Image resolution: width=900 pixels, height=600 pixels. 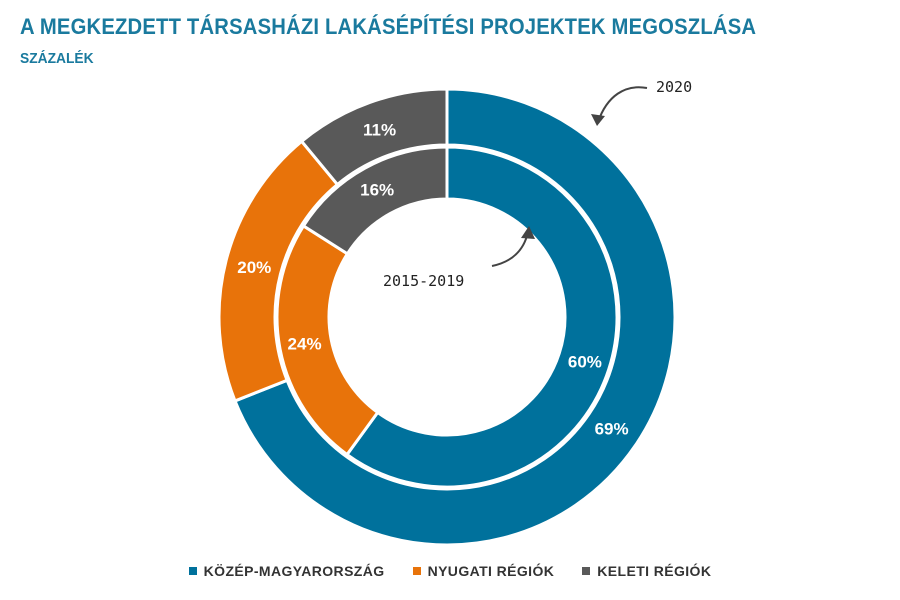 I want to click on data-label-outer-nyugati-regiok: 20%, so click(x=254, y=267).